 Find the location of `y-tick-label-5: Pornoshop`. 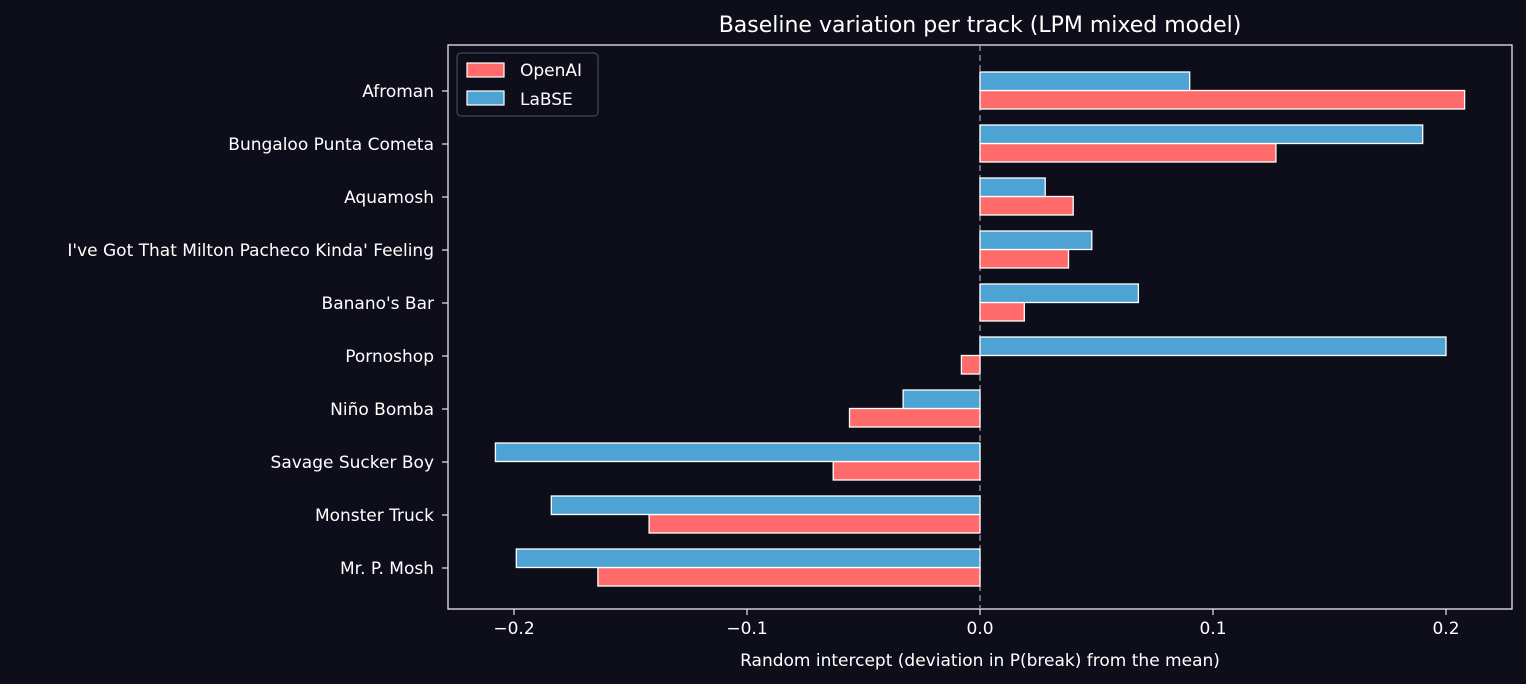

y-tick-label-5: Pornoshop is located at coordinates (389, 357).